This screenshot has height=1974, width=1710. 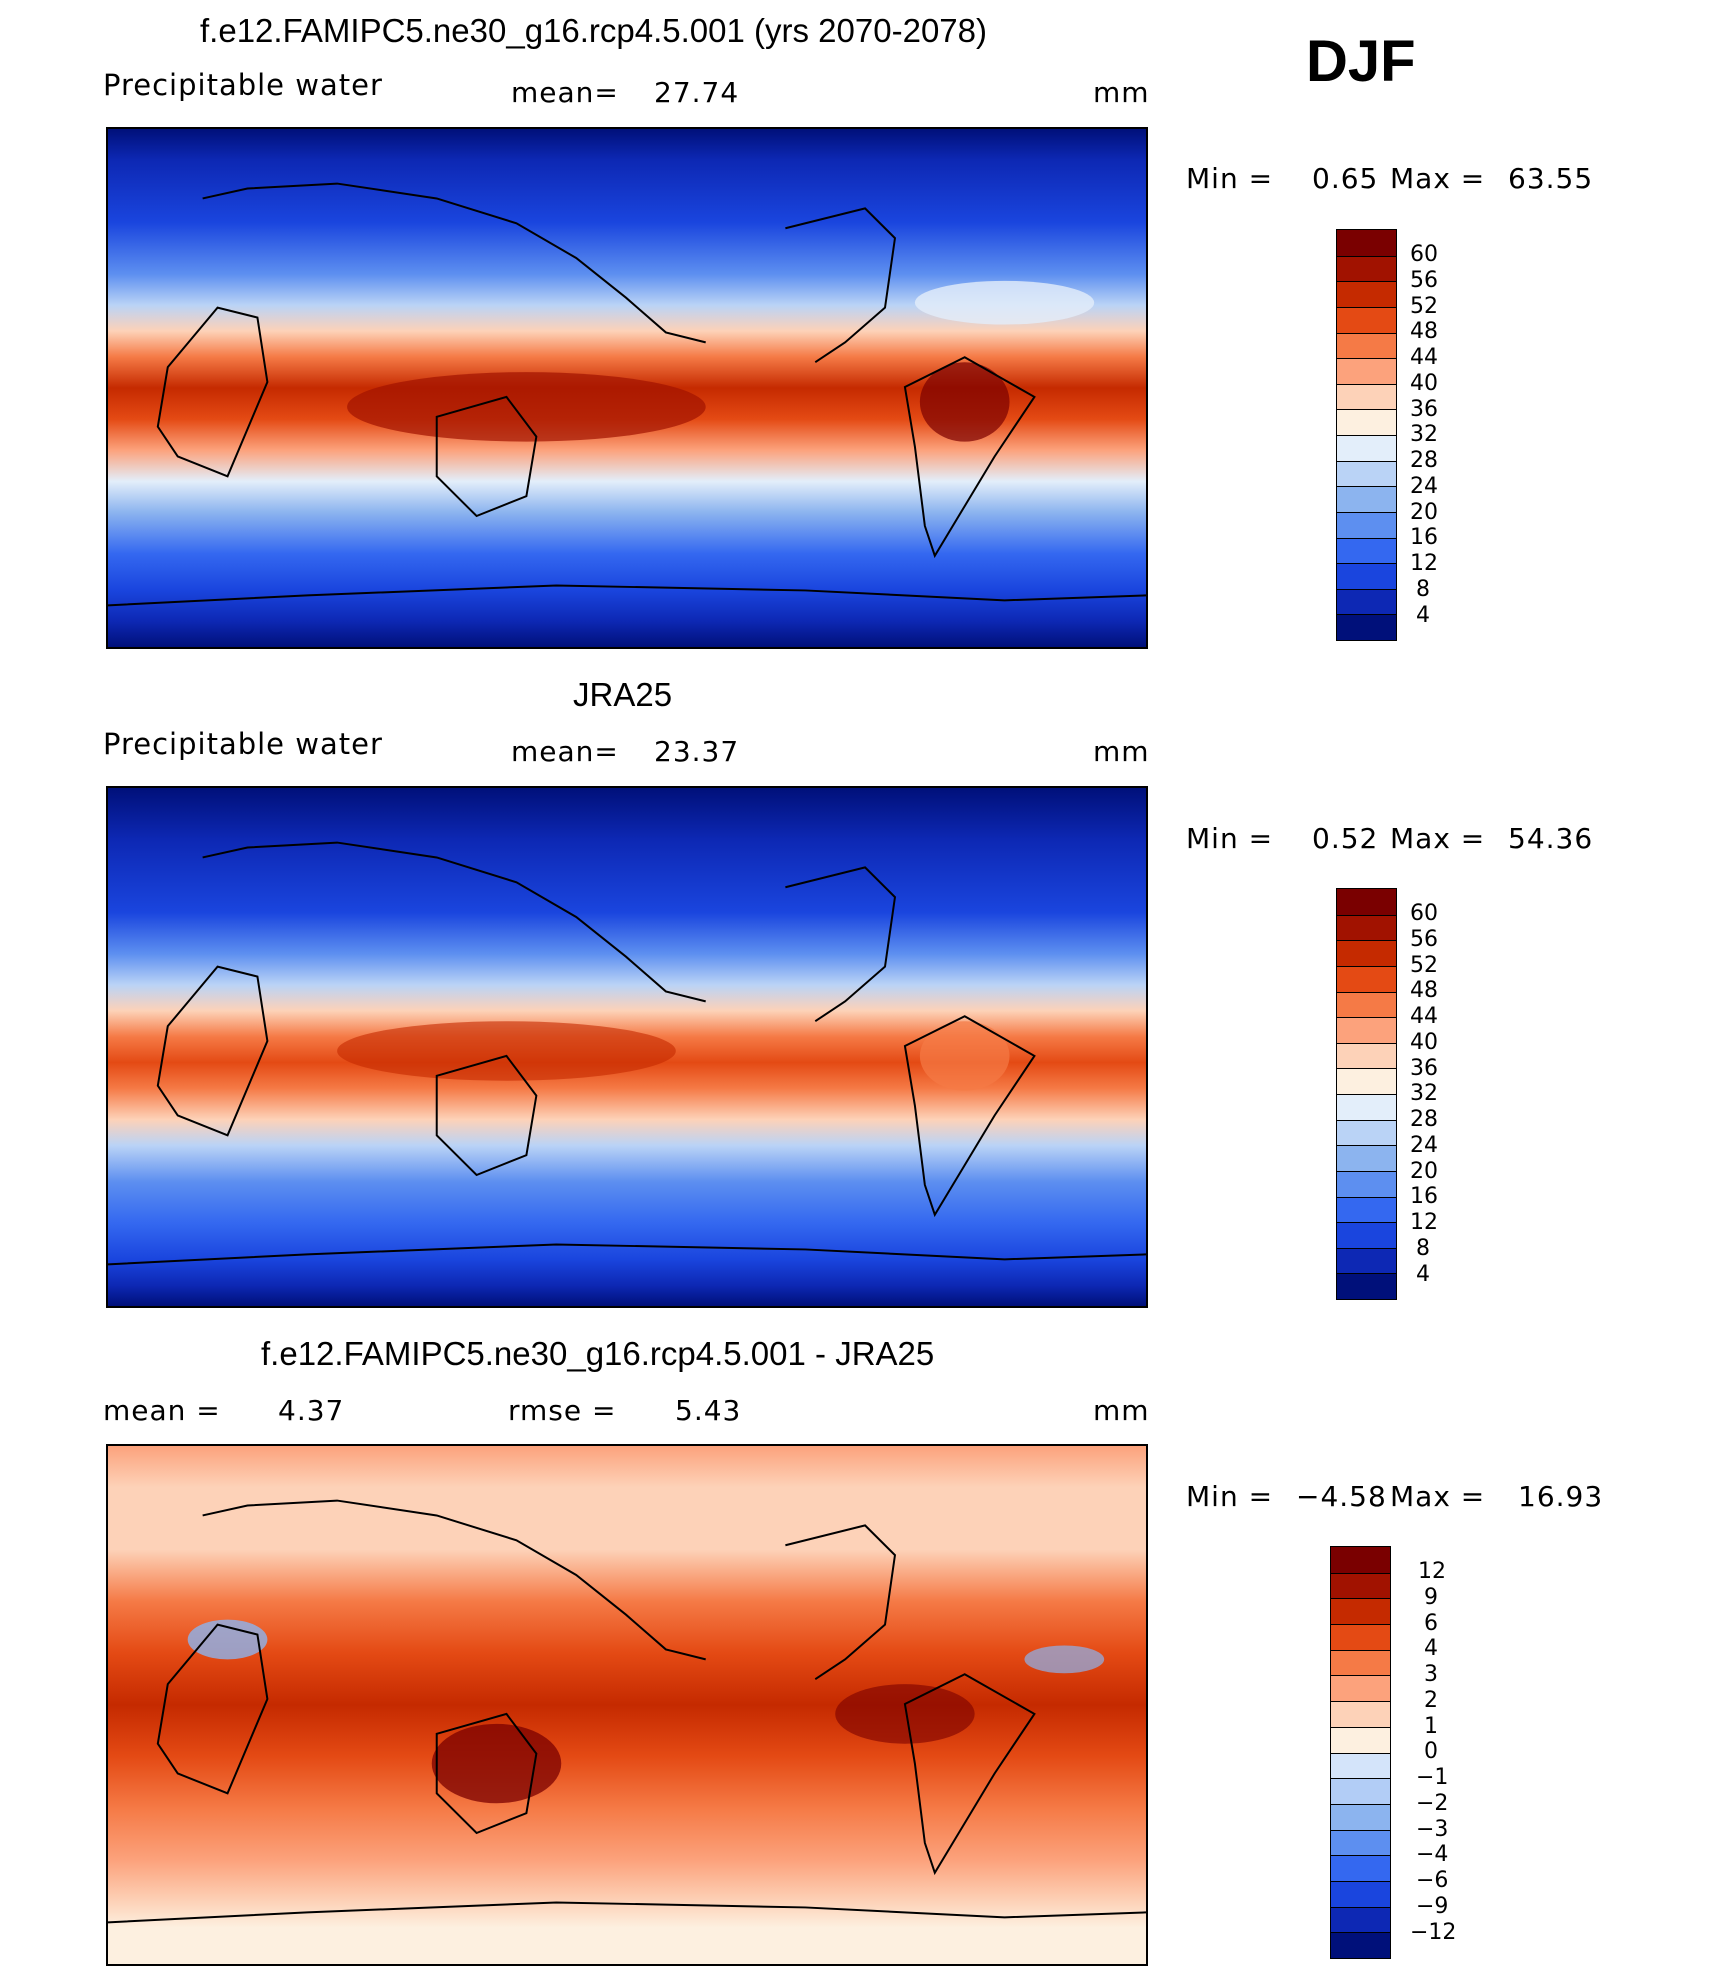 What do you see at coordinates (1424, 254) in the screenshot?
I see `panel-1-colorbar-tick: 60` at bounding box center [1424, 254].